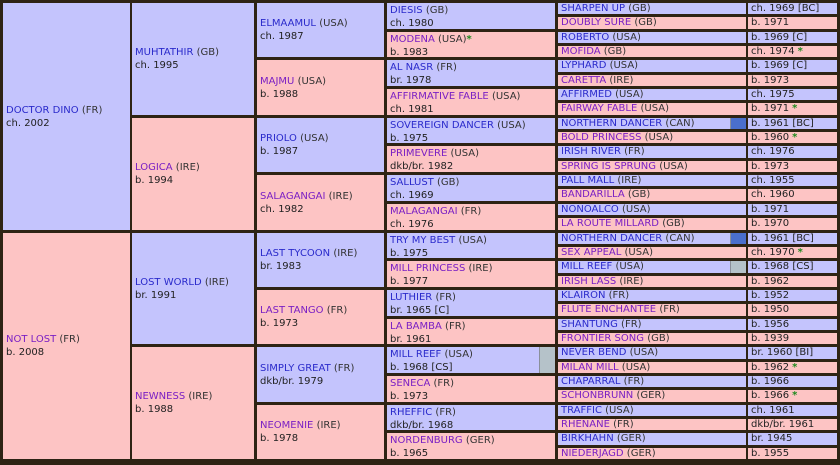 The height and width of the screenshot is (465, 840). What do you see at coordinates (652, 195) in the screenshot?
I see `gen5-horse-cell: BANDARILLA (GB)` at bounding box center [652, 195].